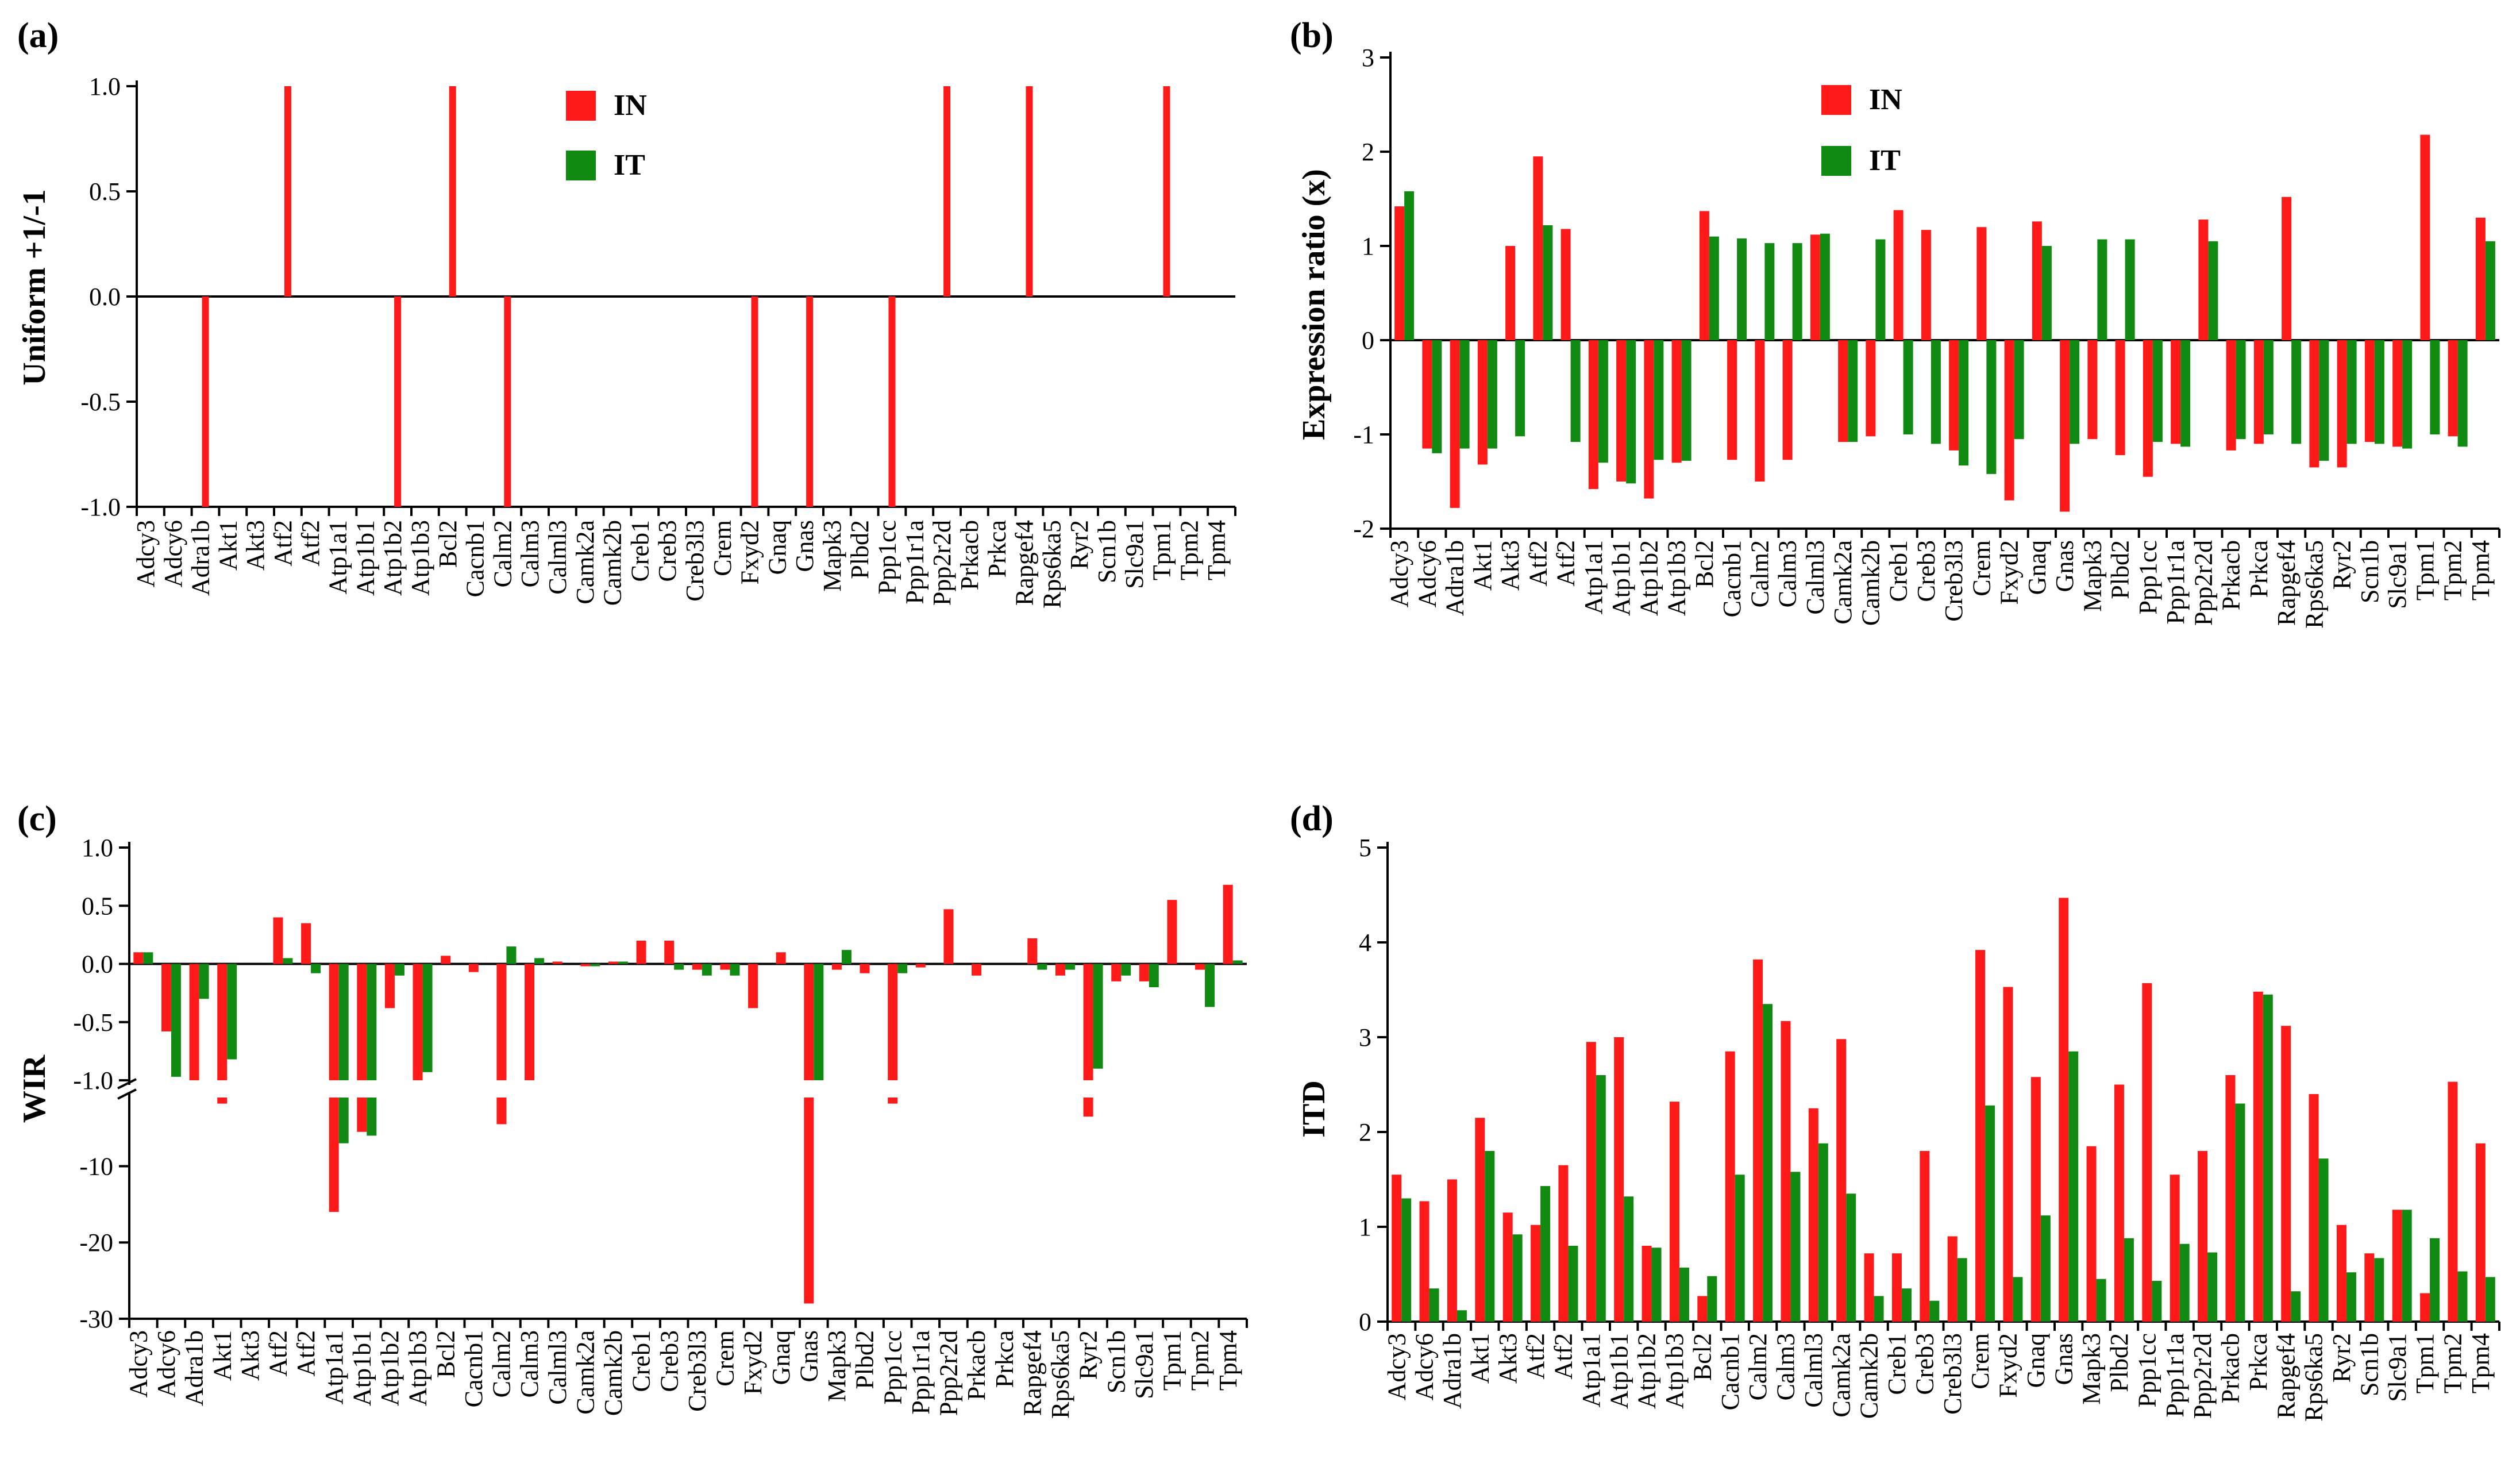 This screenshot has height=1467, width=2520. What do you see at coordinates (2397, 1368) in the screenshot?
I see `x-tick-label-d-36: Slc9a1` at bounding box center [2397, 1368].